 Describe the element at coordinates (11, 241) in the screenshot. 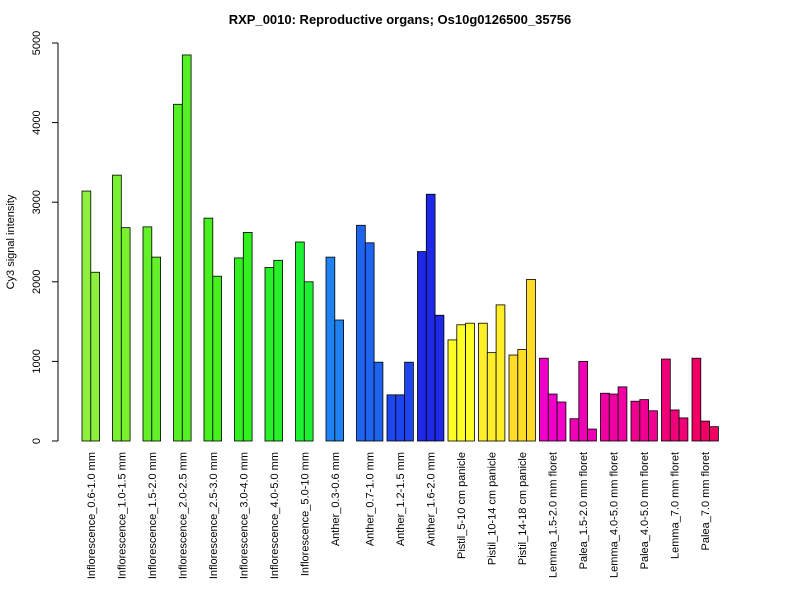

I see `y-axis-label: Cy3 signal intensity` at that location.